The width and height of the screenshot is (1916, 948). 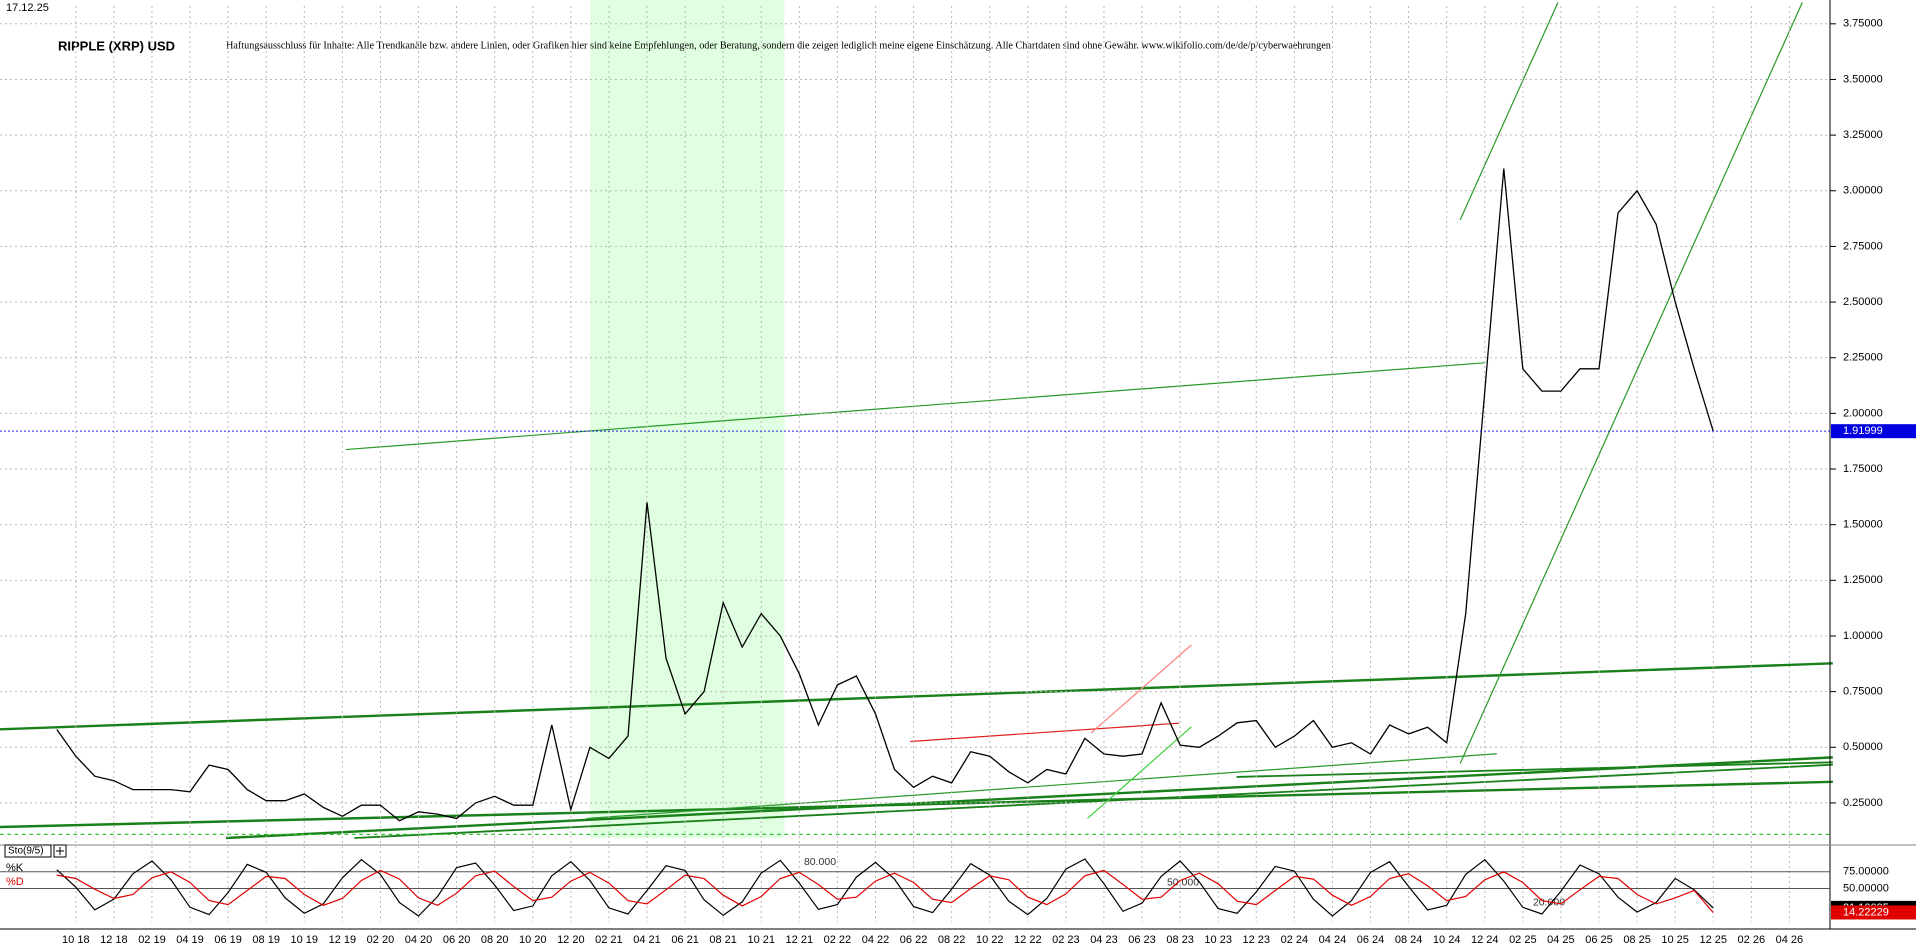 What do you see at coordinates (495, 940) in the screenshot?
I see `x-tick-label: 08 20` at bounding box center [495, 940].